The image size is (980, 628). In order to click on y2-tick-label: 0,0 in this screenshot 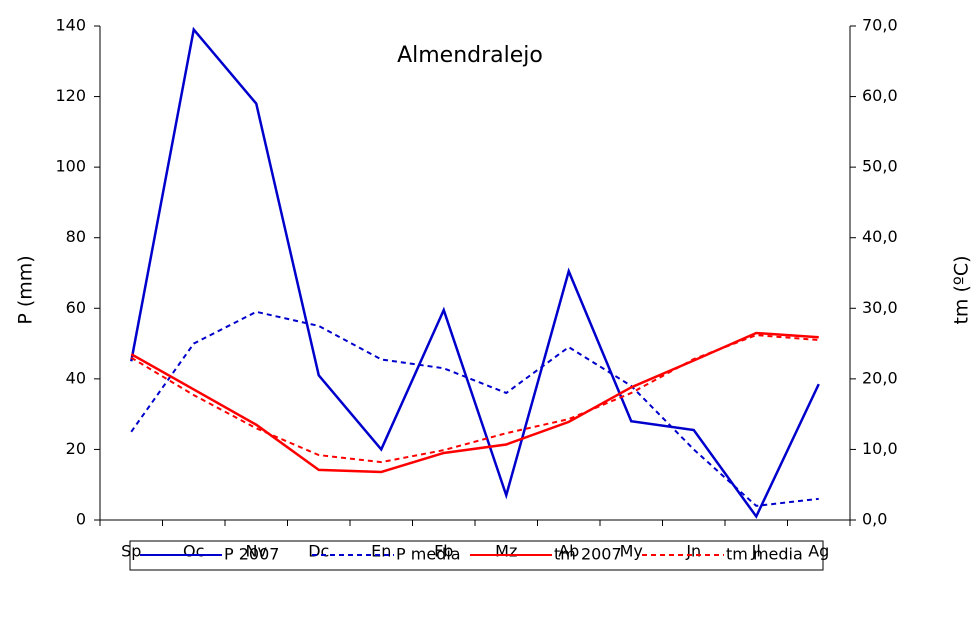, I will do `click(874, 519)`.